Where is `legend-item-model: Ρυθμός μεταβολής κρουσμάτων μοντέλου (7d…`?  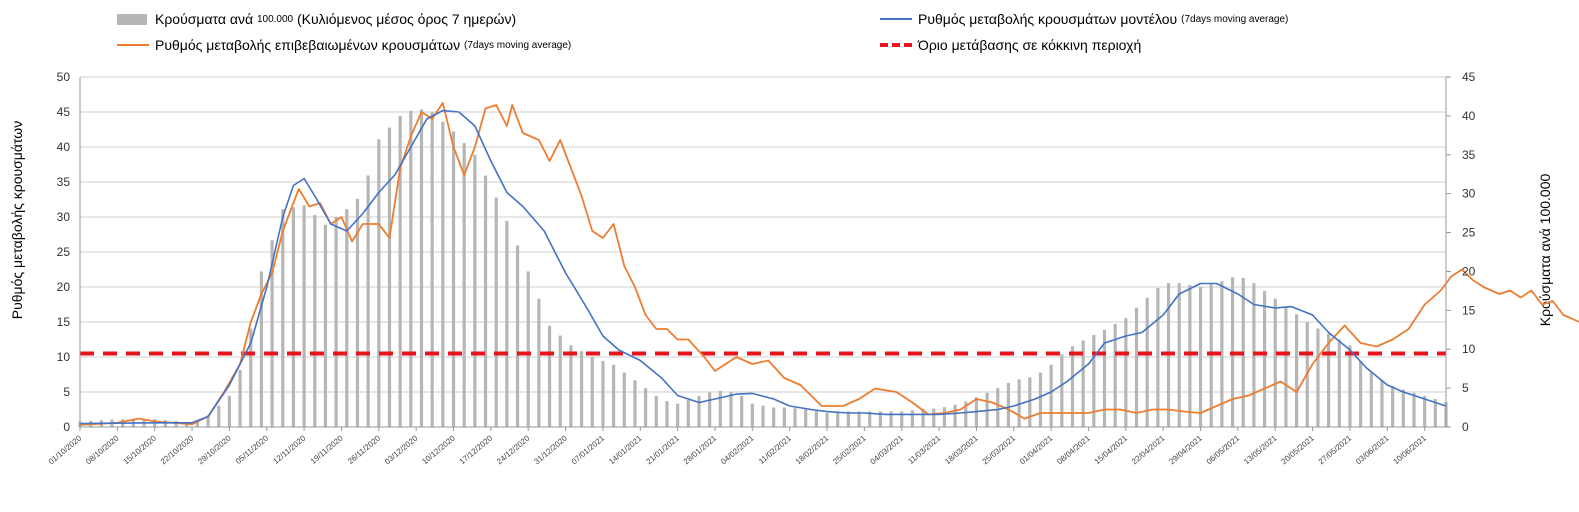
legend-item-model: Ρυθμός μεταβολής κρουσμάτων μοντέλου (7d… is located at coordinates (1084, 19).